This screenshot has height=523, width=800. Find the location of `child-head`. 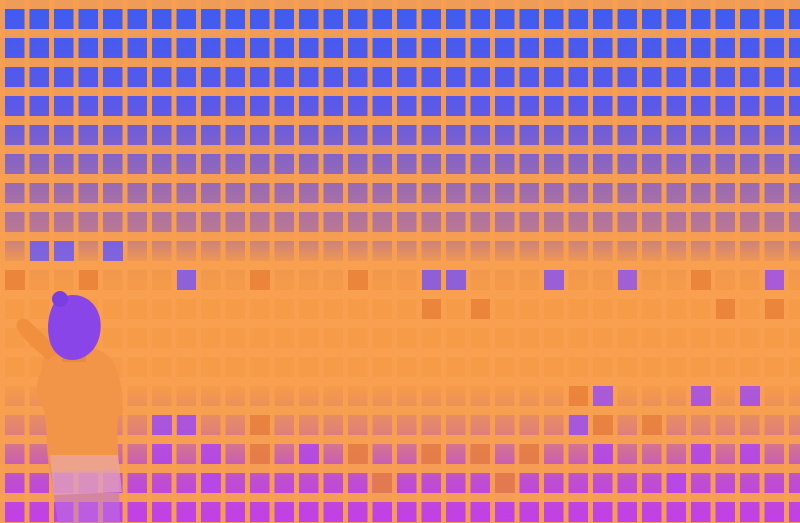

child-head is located at coordinates (74, 326).